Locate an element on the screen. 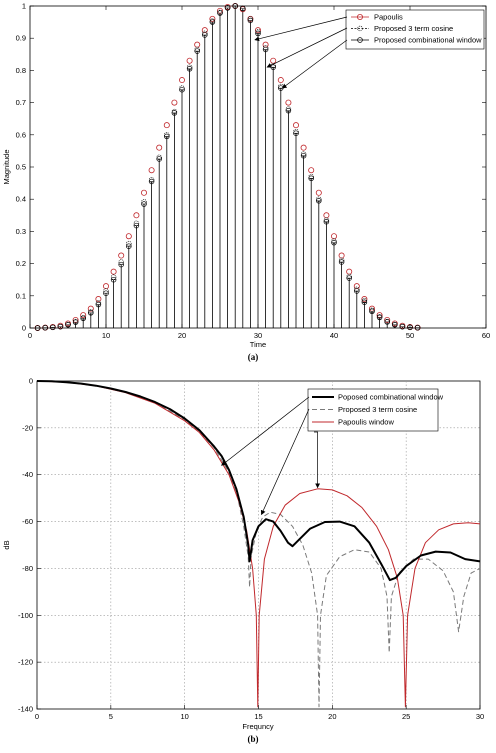 The image size is (496, 753). y-tick-label-0.3: 0.3 is located at coordinates (21, 231).